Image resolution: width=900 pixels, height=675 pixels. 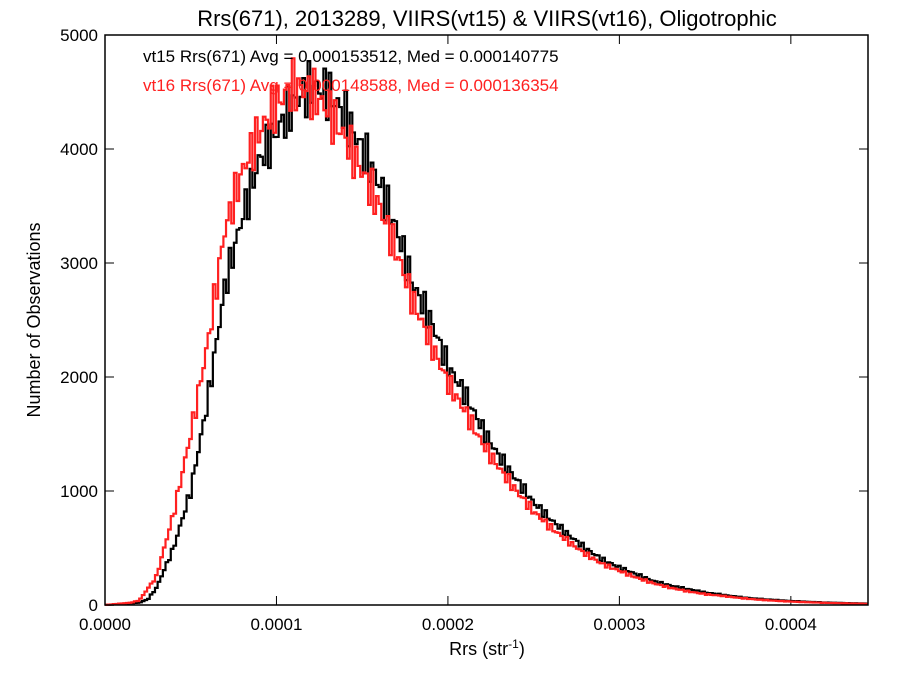 I want to click on y-tick-label: 1000, so click(x=79, y=491).